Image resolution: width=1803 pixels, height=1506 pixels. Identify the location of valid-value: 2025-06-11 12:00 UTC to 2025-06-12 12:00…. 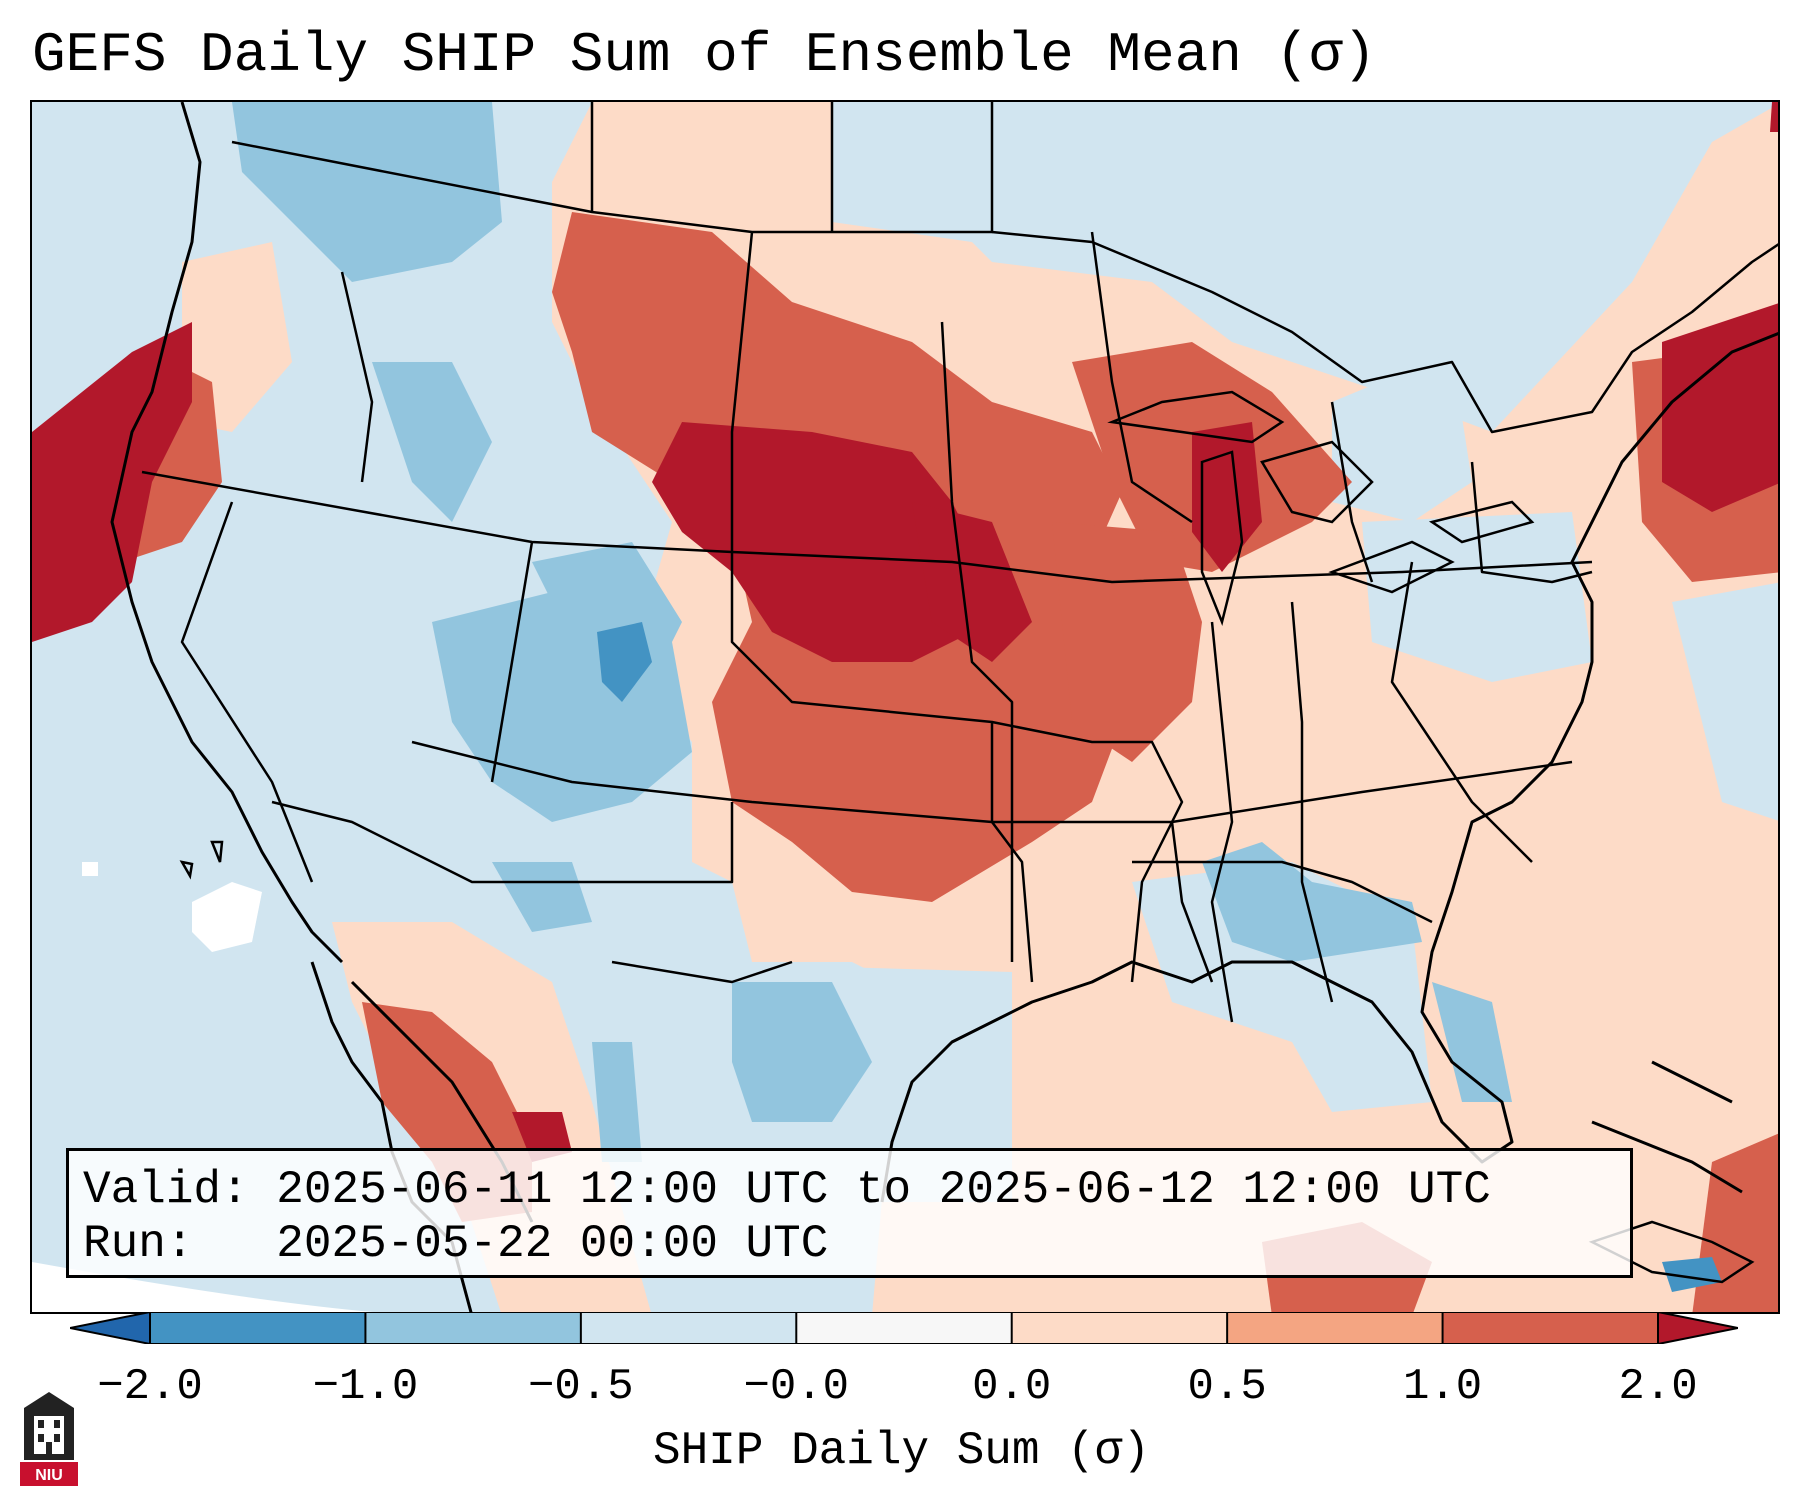
(883, 1190).